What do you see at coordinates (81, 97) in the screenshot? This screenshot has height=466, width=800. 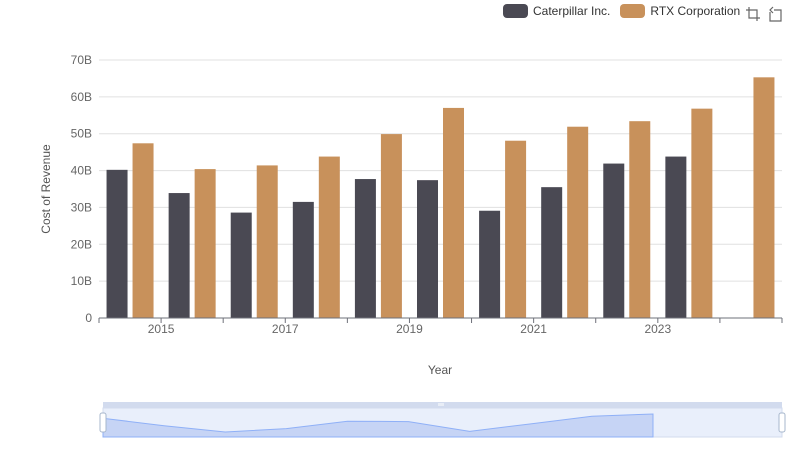 I see `y-tick-label: 60B` at bounding box center [81, 97].